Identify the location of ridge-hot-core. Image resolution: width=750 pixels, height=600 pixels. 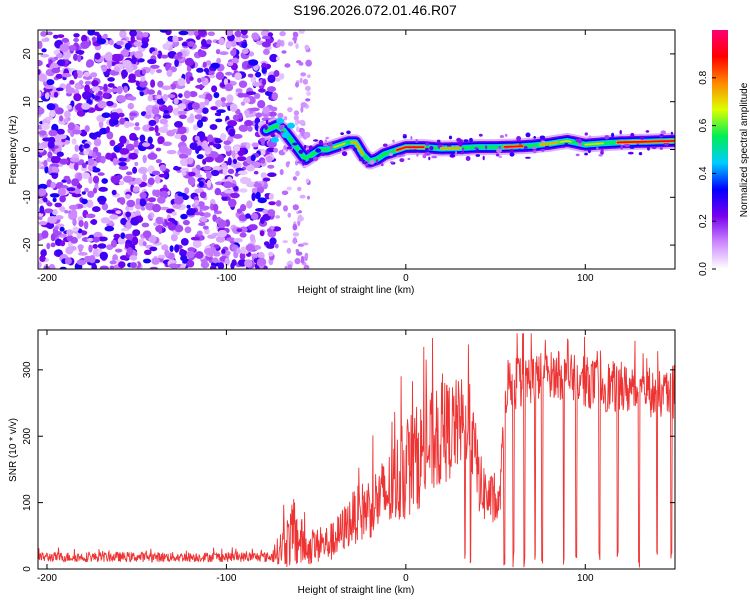
(645, 141).